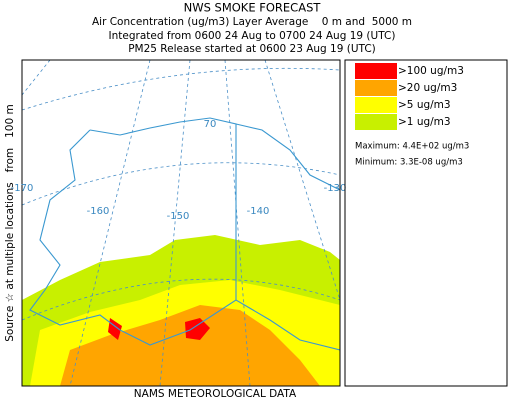  Describe the element at coordinates (210, 124) in the screenshot. I see `grid-label: 70` at that location.